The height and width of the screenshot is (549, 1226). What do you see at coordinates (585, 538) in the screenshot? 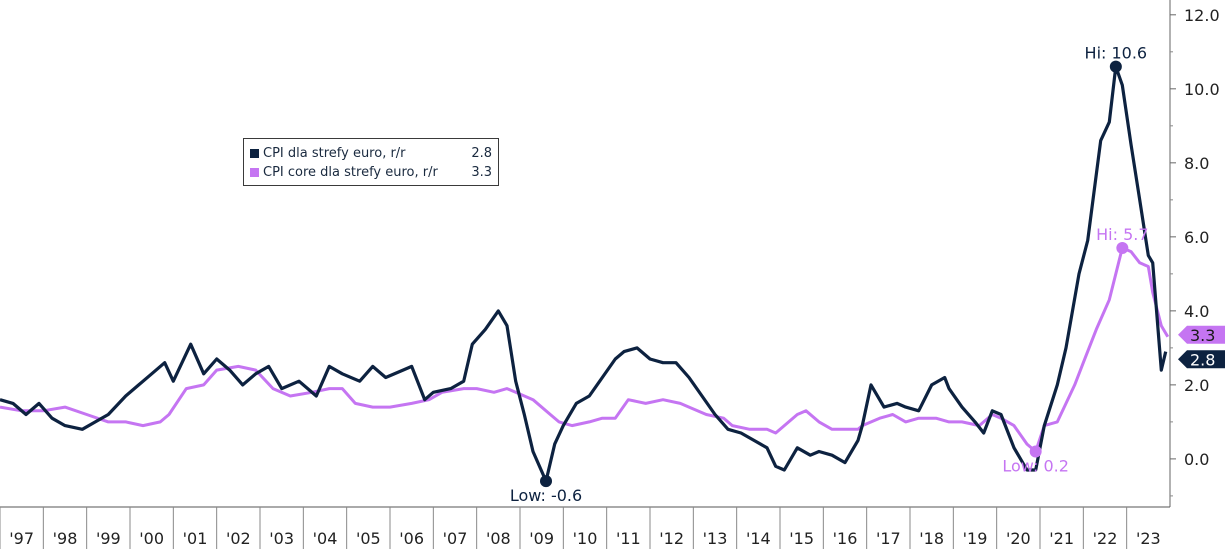
I see `x-tick-label: '10` at bounding box center [585, 538].